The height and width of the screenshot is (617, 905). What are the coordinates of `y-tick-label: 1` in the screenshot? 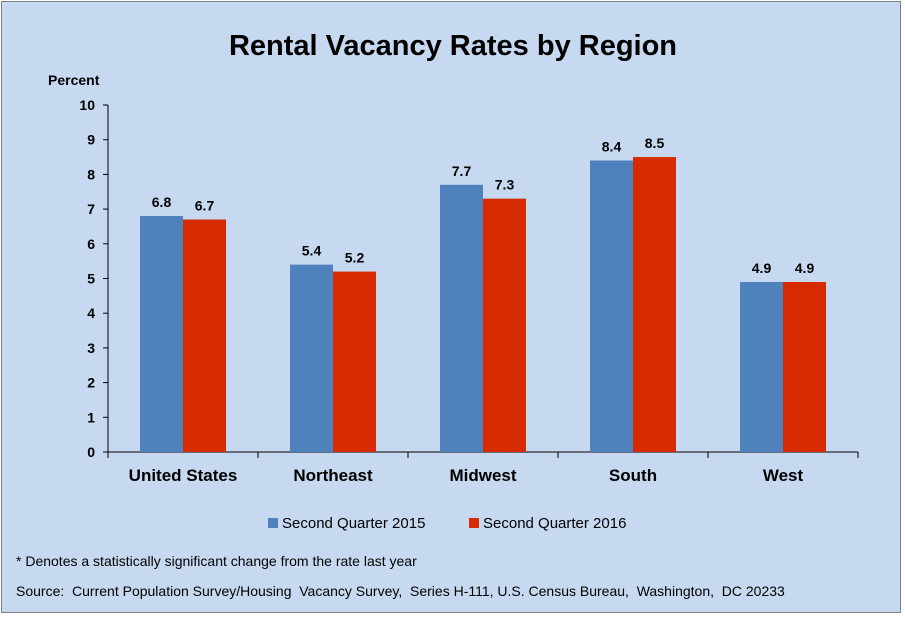 It's located at (91, 417).